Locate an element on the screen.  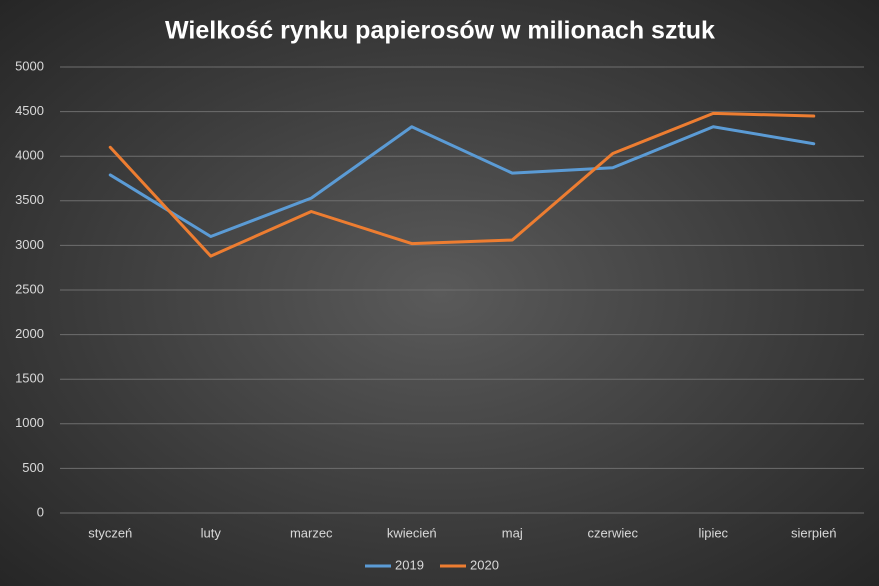
x-tick-label: kwiecień is located at coordinates (412, 532).